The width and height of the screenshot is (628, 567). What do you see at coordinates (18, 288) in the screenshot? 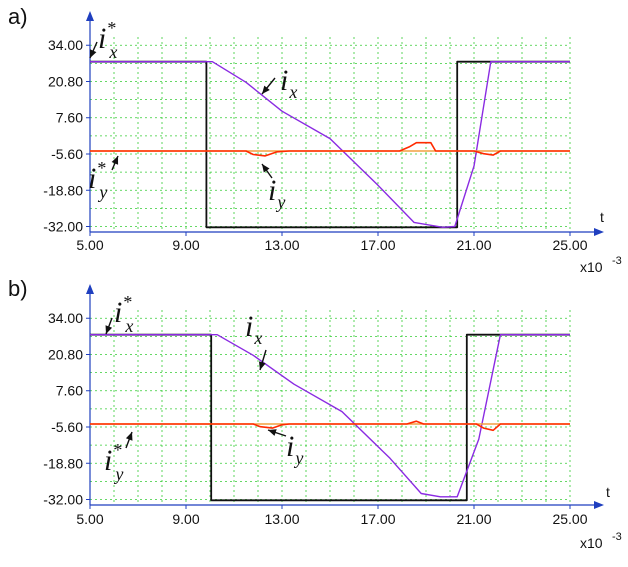
I see `panel-label: b)` at bounding box center [18, 288].